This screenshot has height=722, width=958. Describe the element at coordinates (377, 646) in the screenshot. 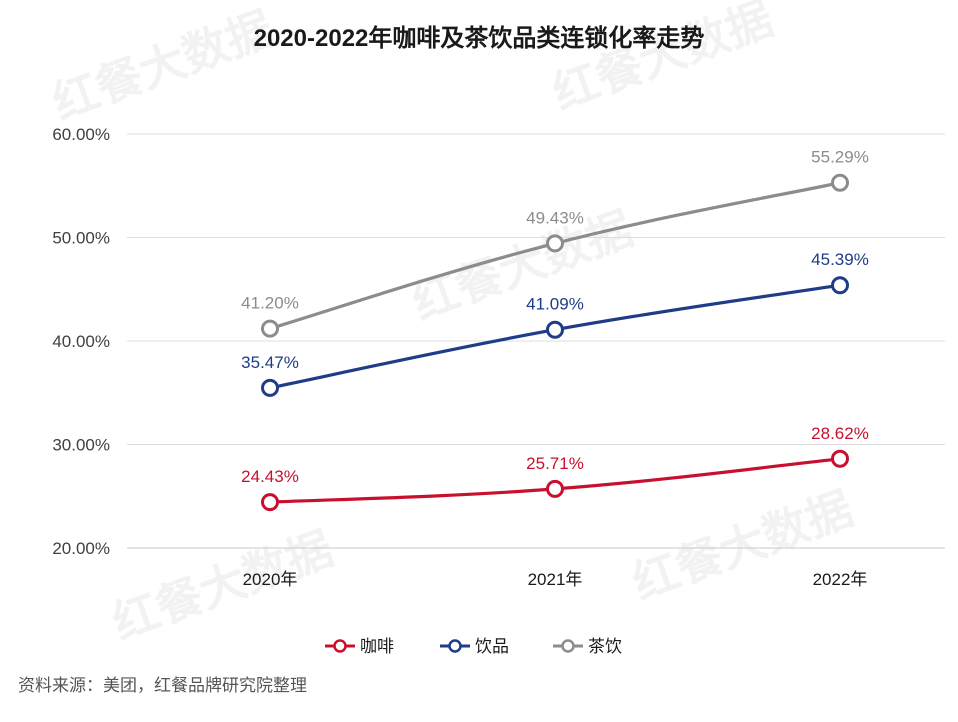

I see `legend-label: 咖啡` at that location.